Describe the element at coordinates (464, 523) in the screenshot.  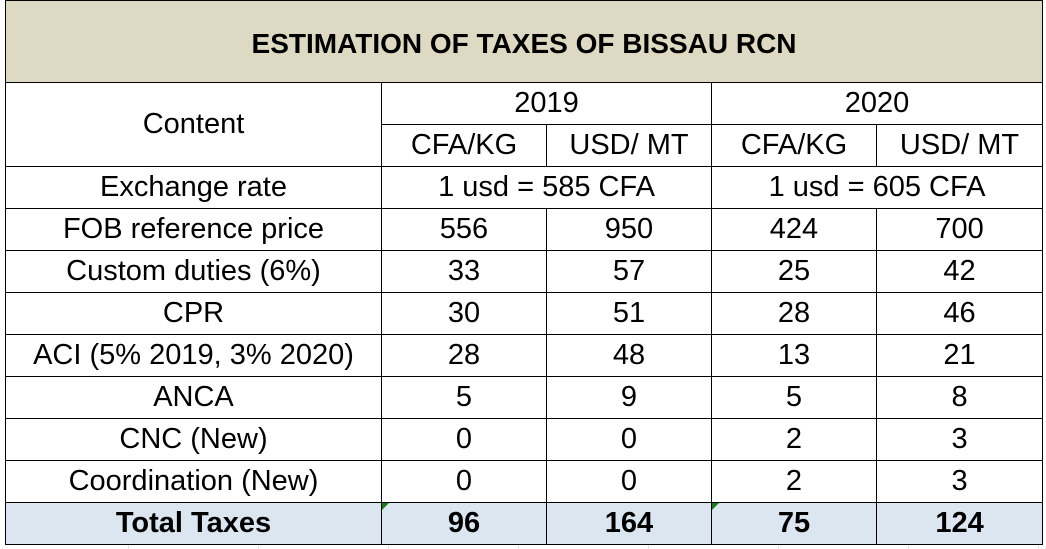
I see `total-cell: 96` at that location.